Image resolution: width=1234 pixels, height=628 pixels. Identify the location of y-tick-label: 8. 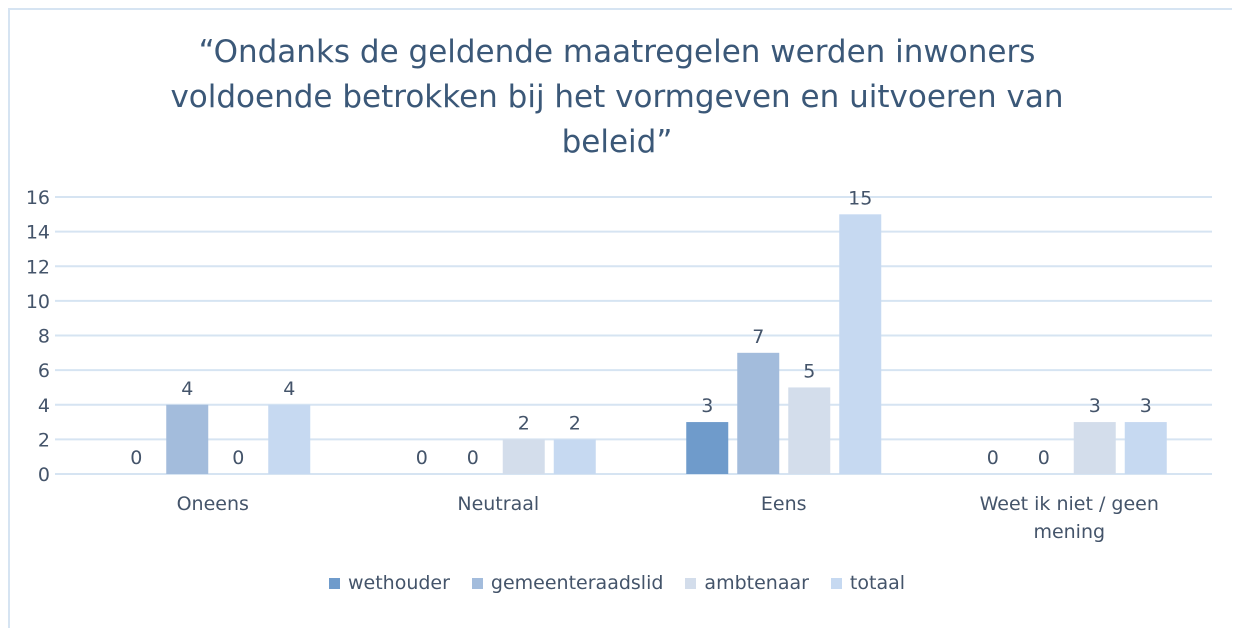
(44, 337).